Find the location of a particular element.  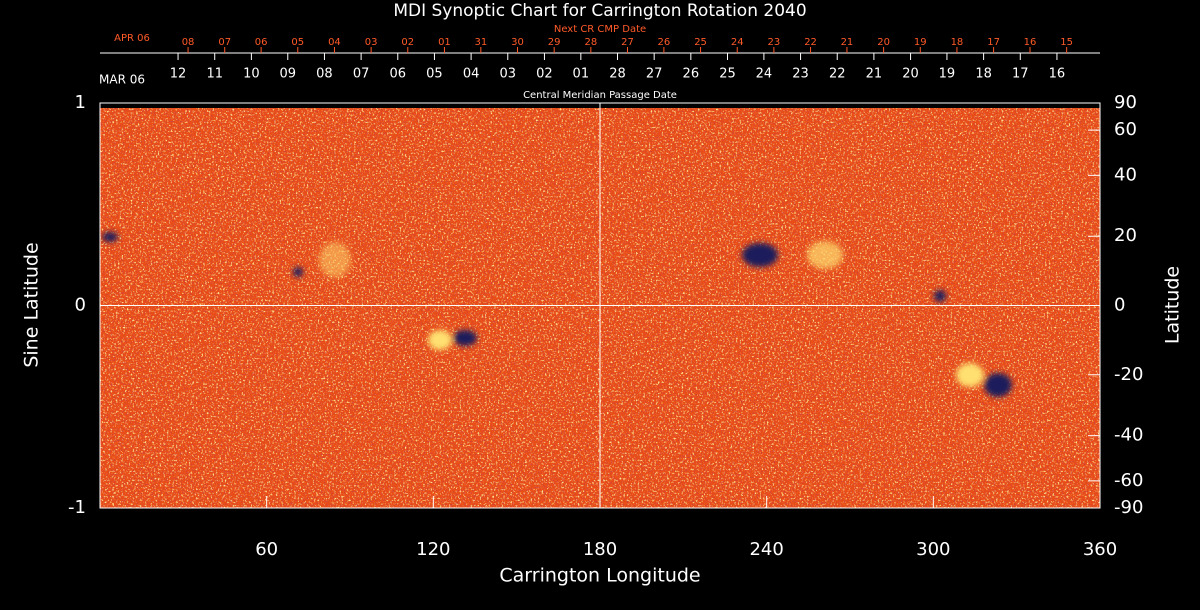

y-tick-label: -1 is located at coordinates (77, 507).